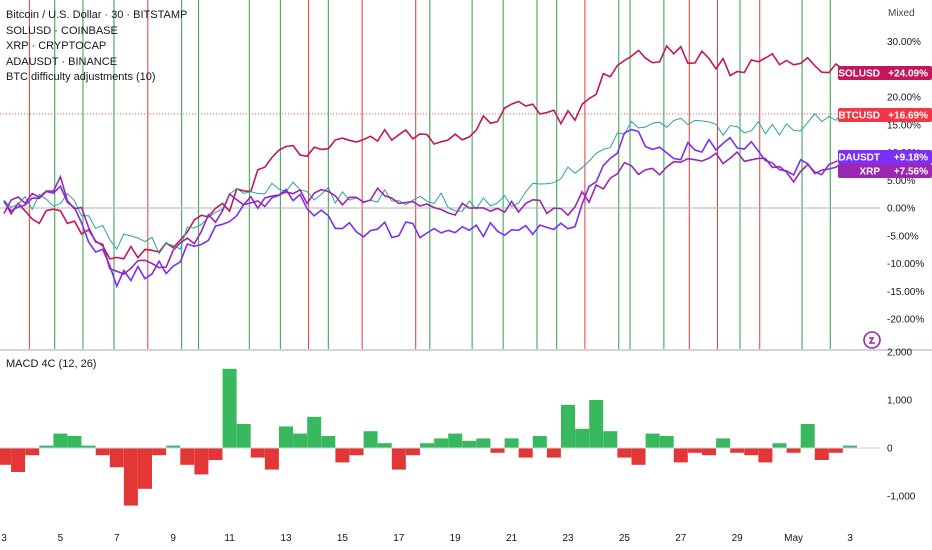  Describe the element at coordinates (911, 172) in the screenshot. I see `badge-value-xrp: +7.56%` at that location.